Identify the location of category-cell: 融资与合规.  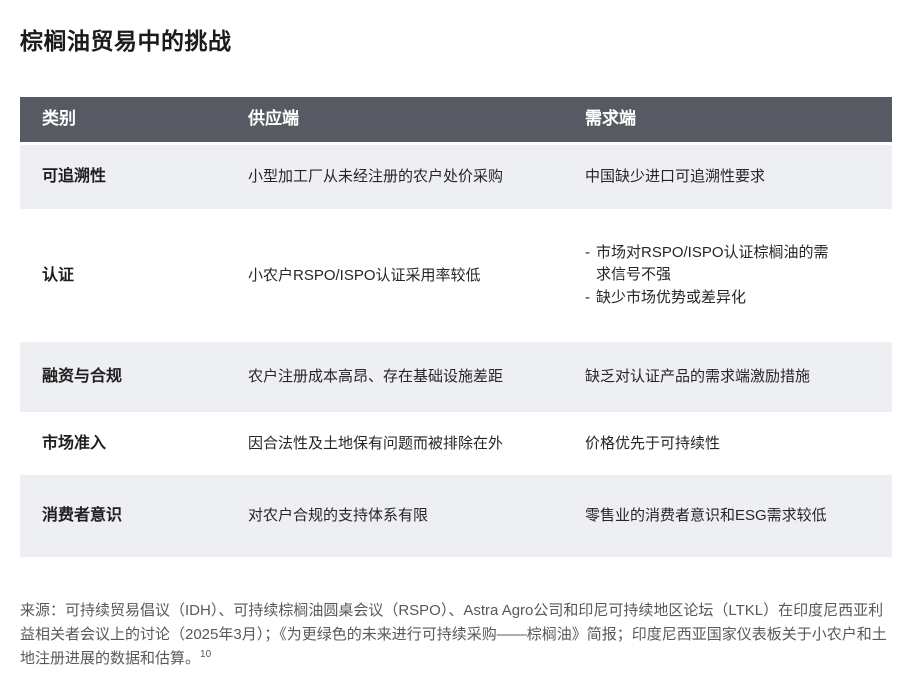
(82, 377).